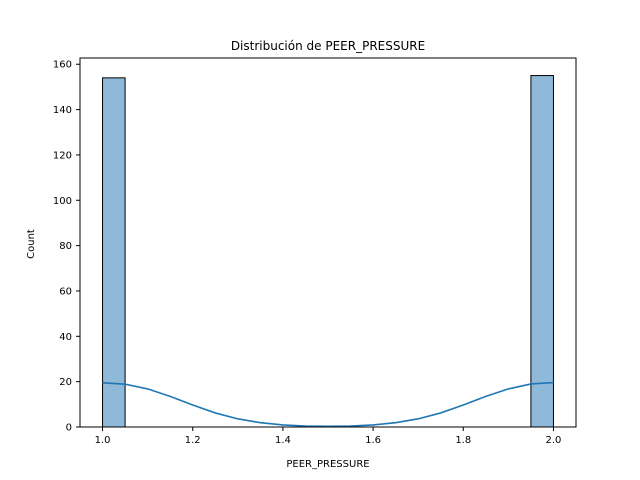 Image resolution: width=640 pixels, height=480 pixels. I want to click on x-ticks: 1.0 1.2 1.4 1.6 1.8 2.0, so click(328, 436).